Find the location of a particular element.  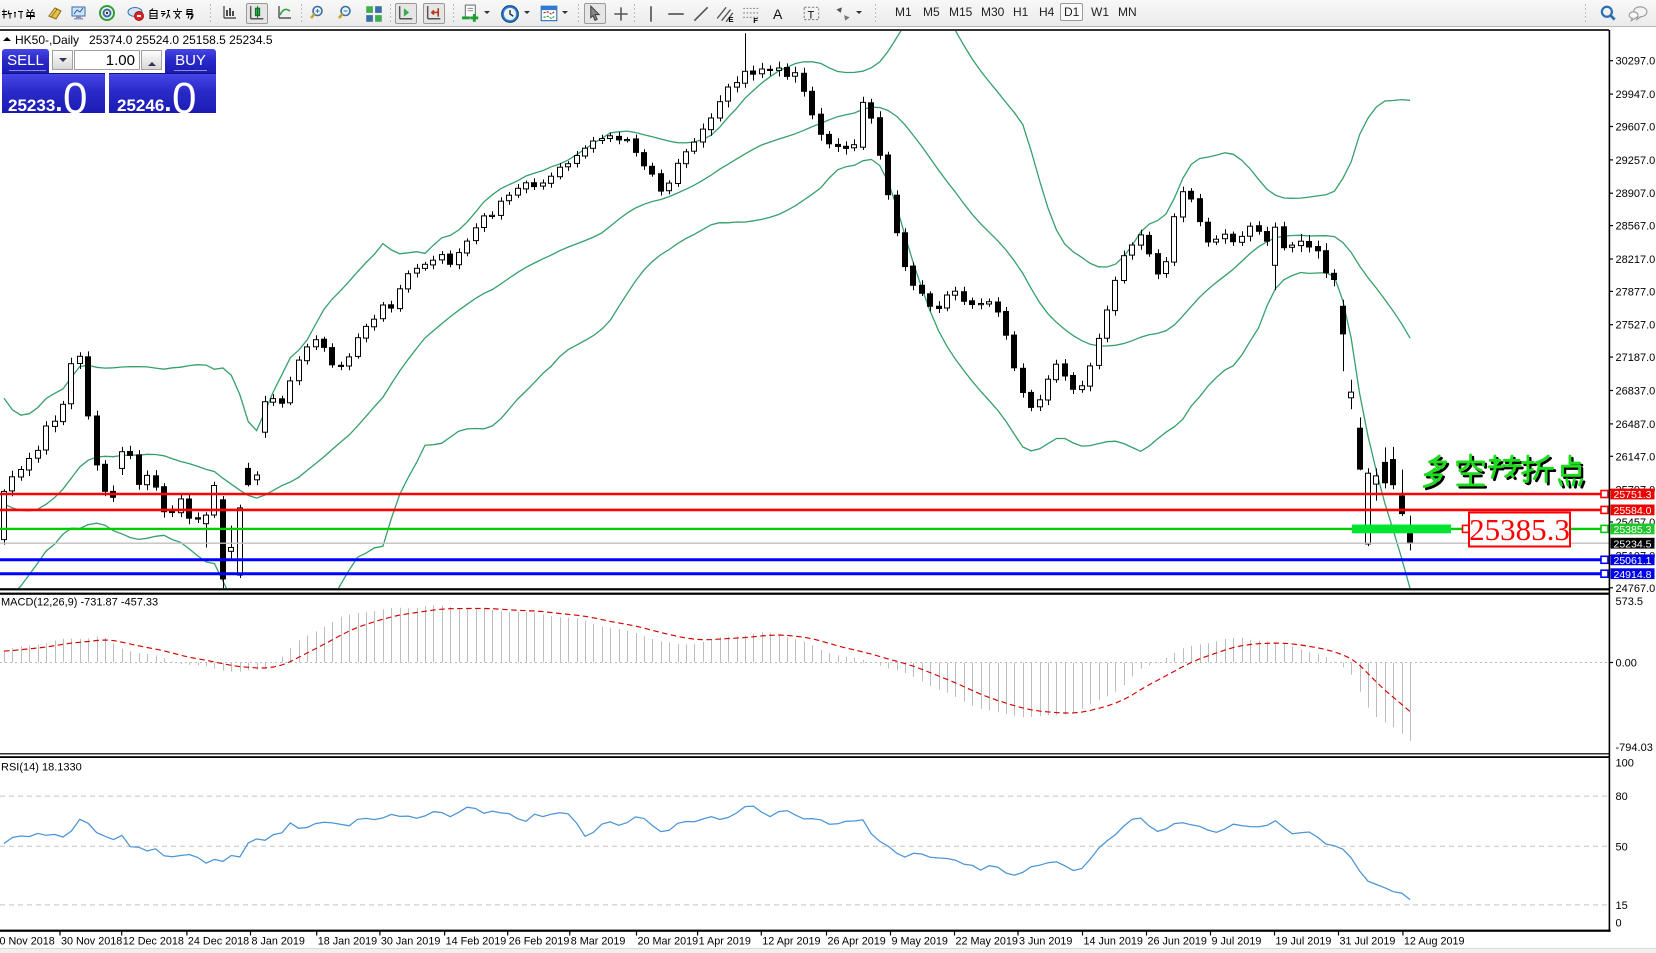

svg-text: T is located at coordinates (811, 15).